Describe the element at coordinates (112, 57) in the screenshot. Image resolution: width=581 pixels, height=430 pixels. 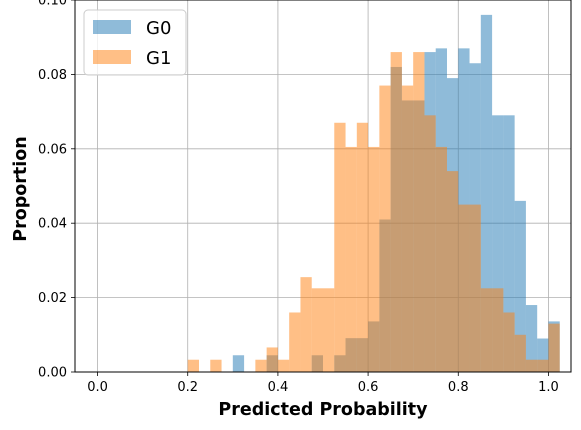
I see `legend-swatch-g1` at that location.